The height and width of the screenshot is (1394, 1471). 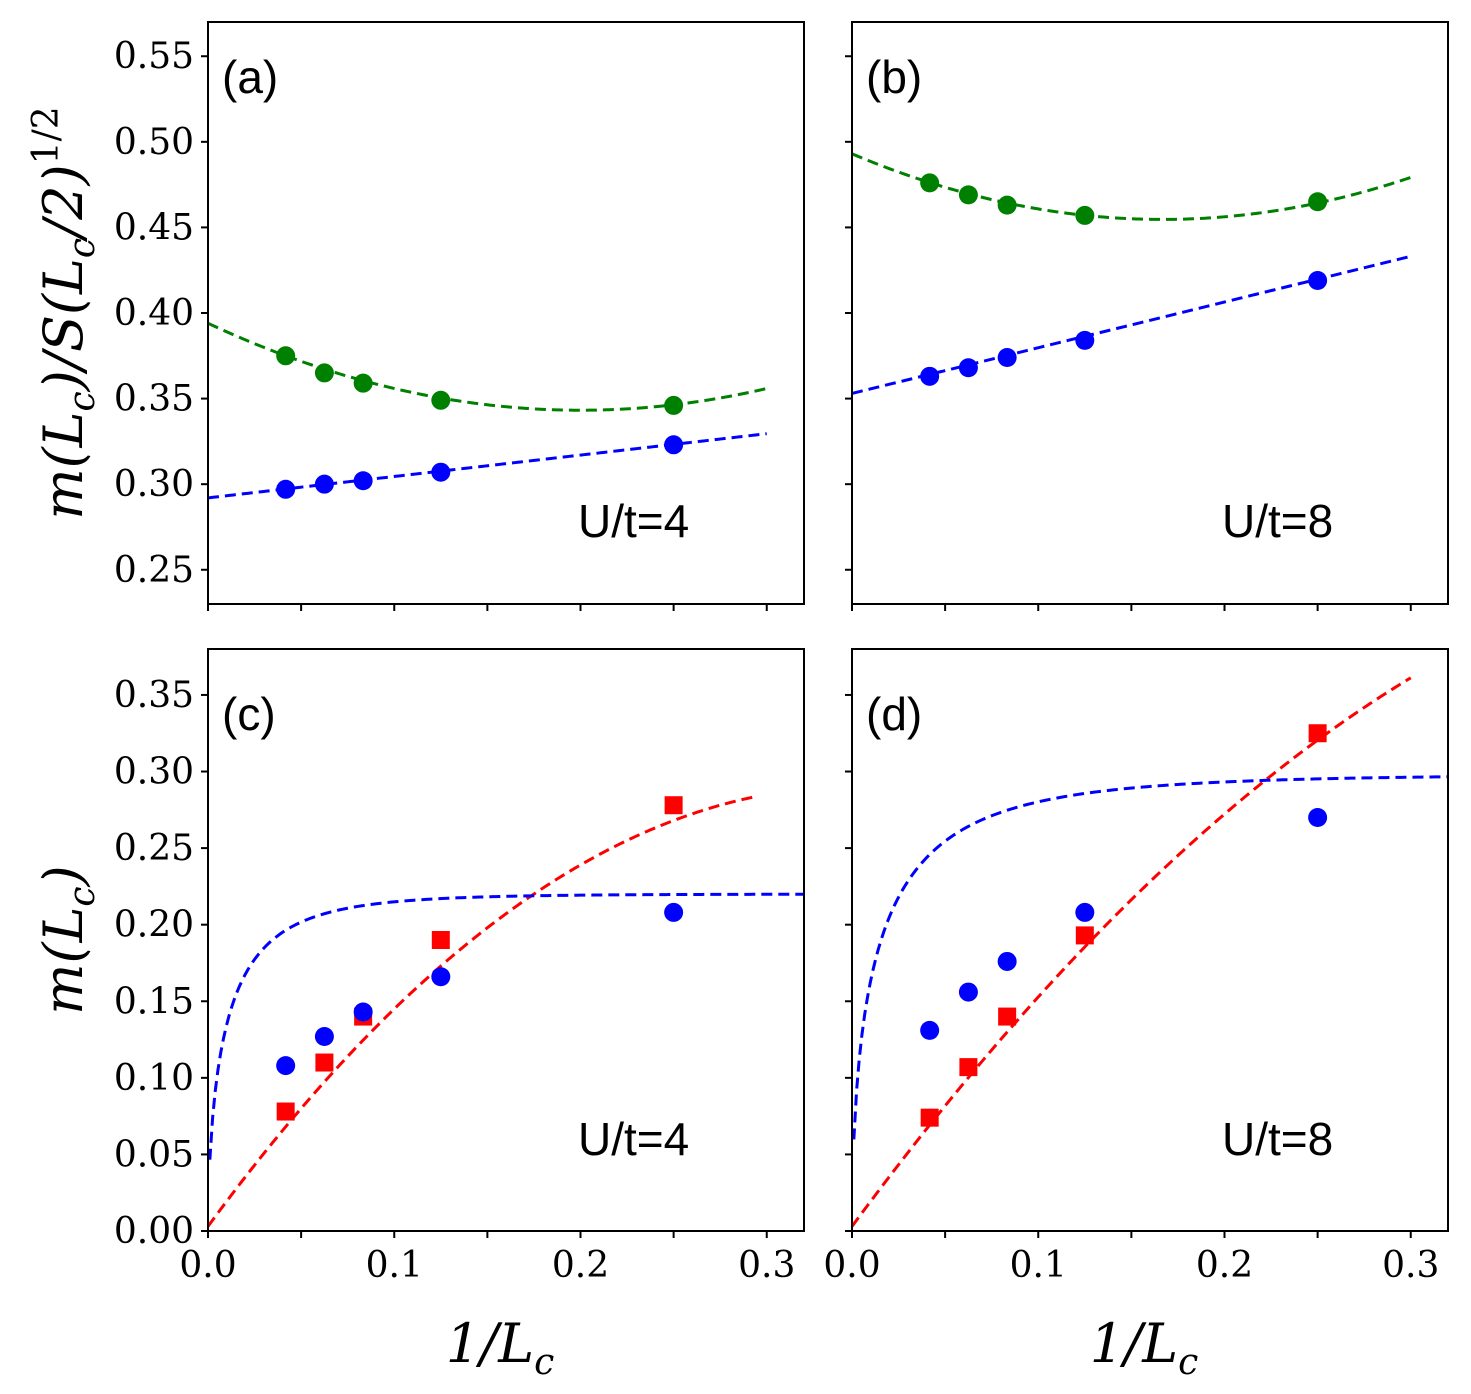 I want to click on ylabel-top-part1: m(L, so click(x=63, y=465).